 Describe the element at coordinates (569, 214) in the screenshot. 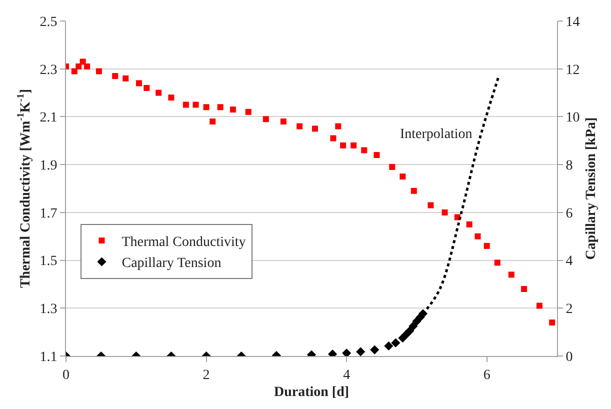

I see `y2-tick-label: 6` at that location.